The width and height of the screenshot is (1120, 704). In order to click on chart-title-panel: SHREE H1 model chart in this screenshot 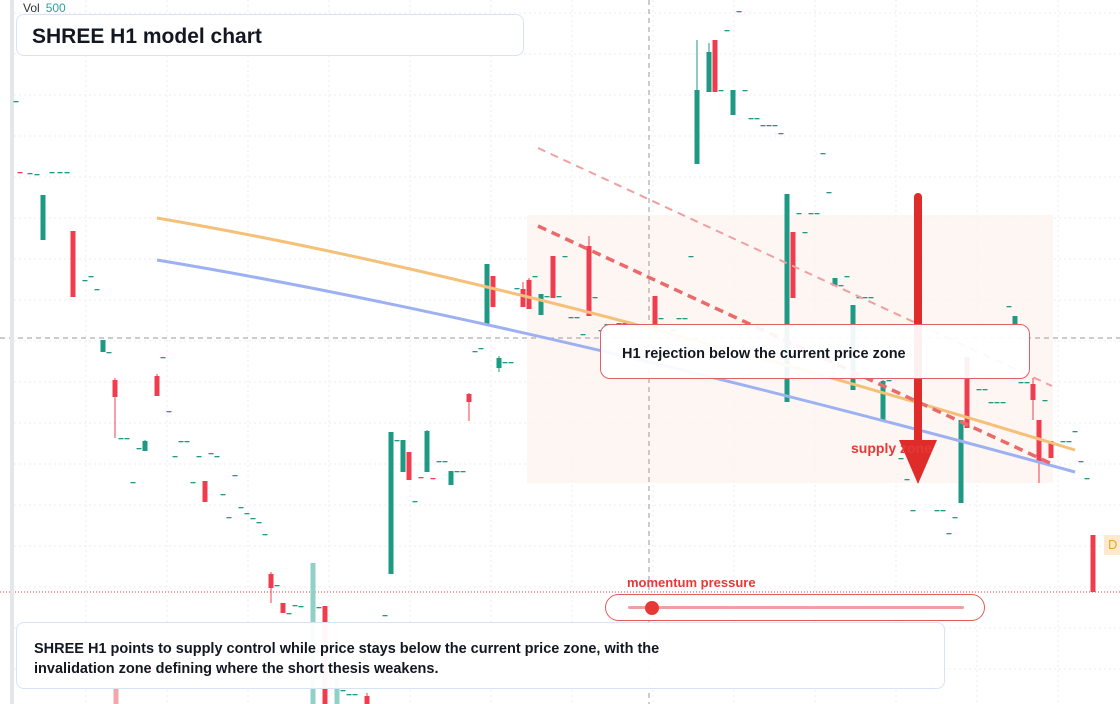, I will do `click(270, 35)`.